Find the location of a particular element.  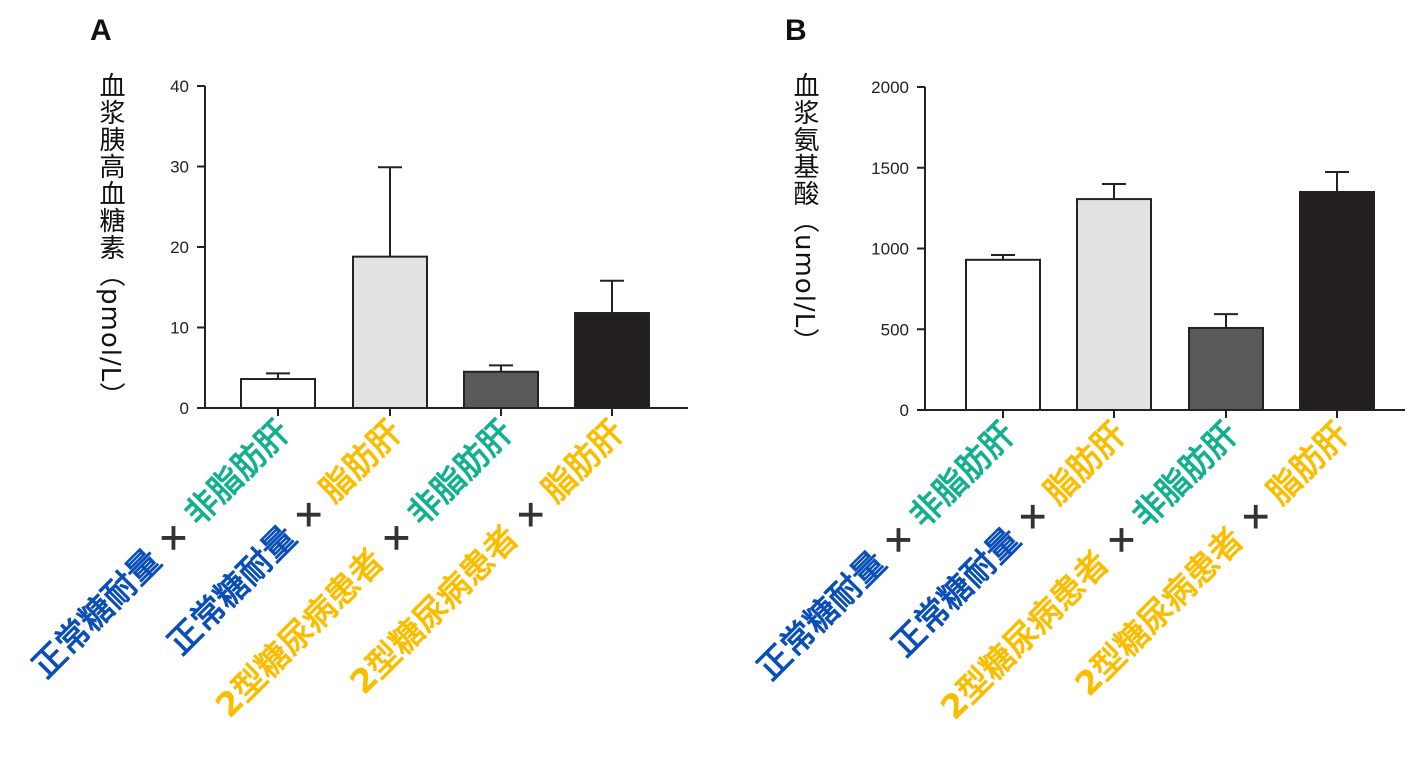

y-tick-label: 1500 is located at coordinates (890, 168).